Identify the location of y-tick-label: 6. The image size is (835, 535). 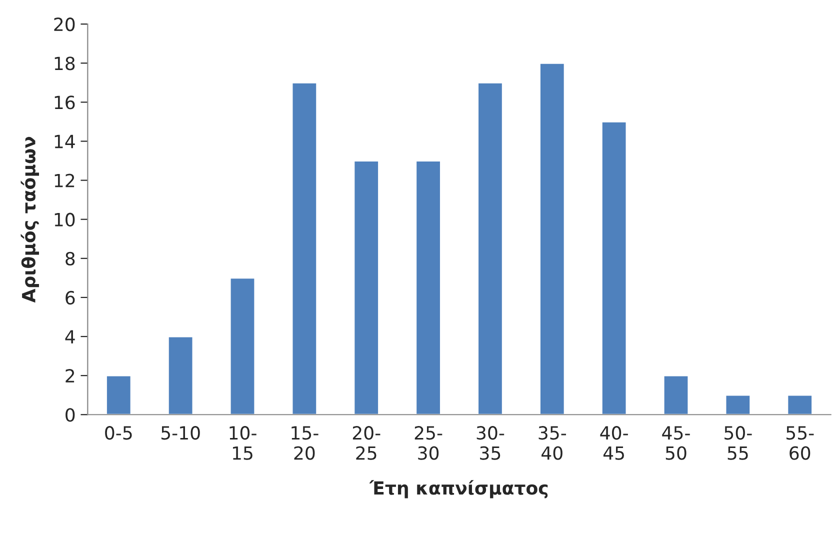
(70, 297).